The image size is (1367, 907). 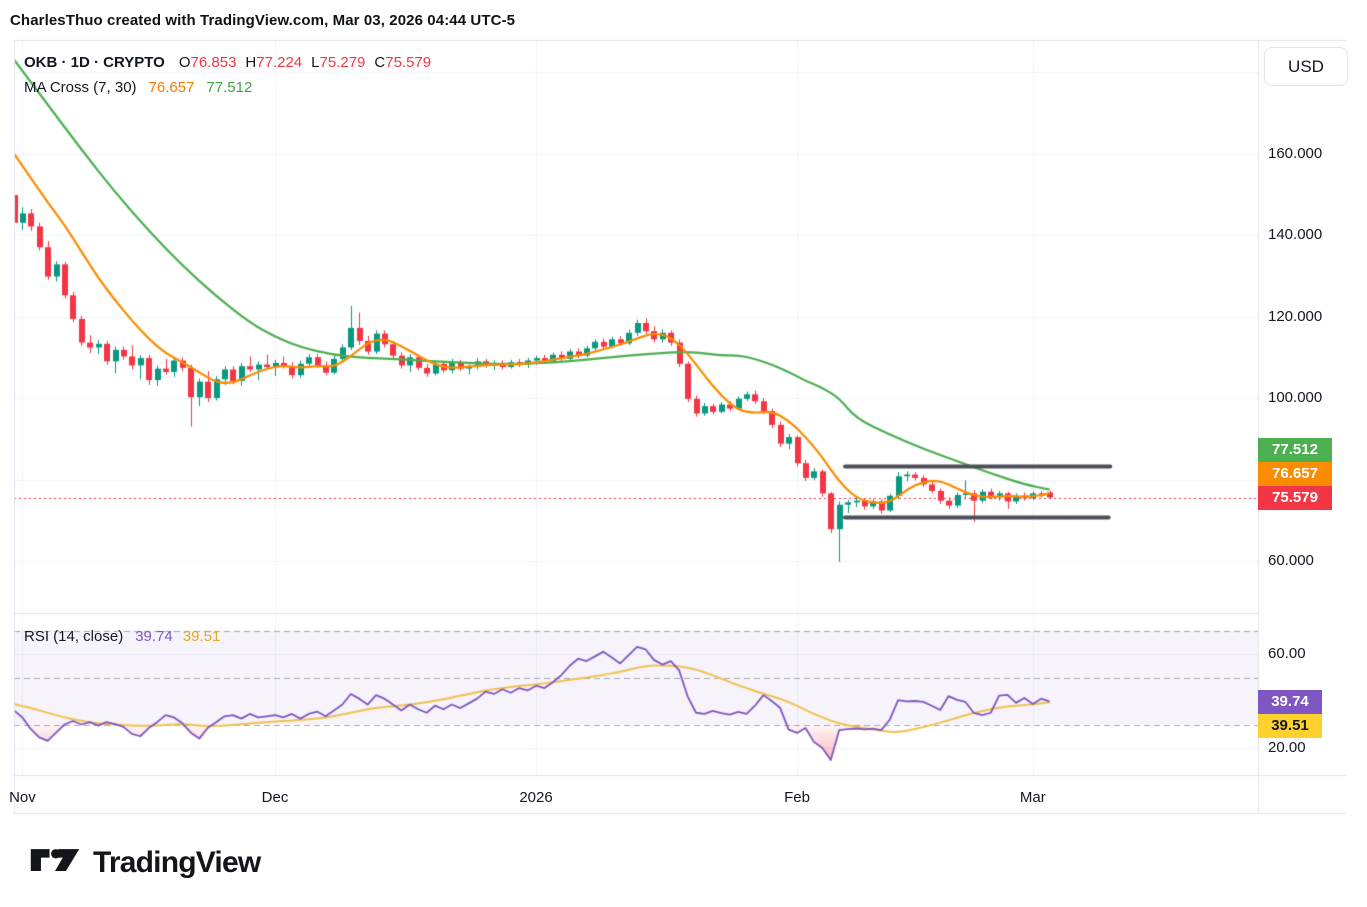 What do you see at coordinates (1287, 653) in the screenshot?
I see `rsi-tick: 60.00` at bounding box center [1287, 653].